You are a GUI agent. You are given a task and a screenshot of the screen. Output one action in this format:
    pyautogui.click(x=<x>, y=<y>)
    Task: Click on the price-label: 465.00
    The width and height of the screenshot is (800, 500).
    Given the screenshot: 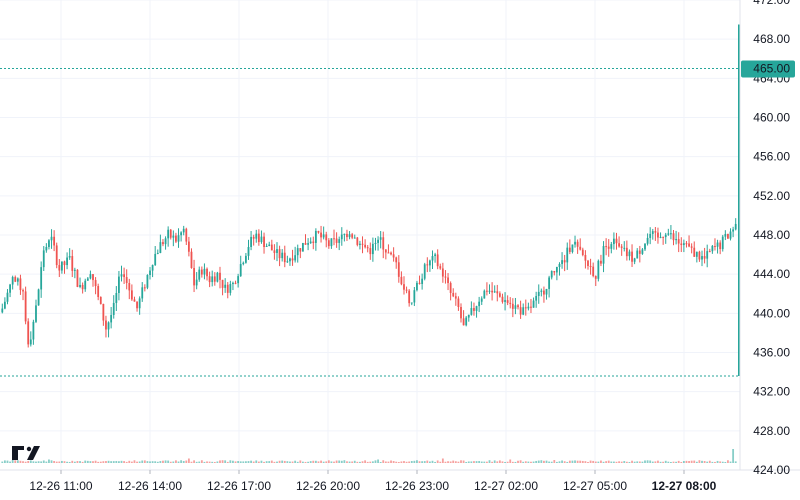 What is the action you would take?
    pyautogui.click(x=768, y=69)
    